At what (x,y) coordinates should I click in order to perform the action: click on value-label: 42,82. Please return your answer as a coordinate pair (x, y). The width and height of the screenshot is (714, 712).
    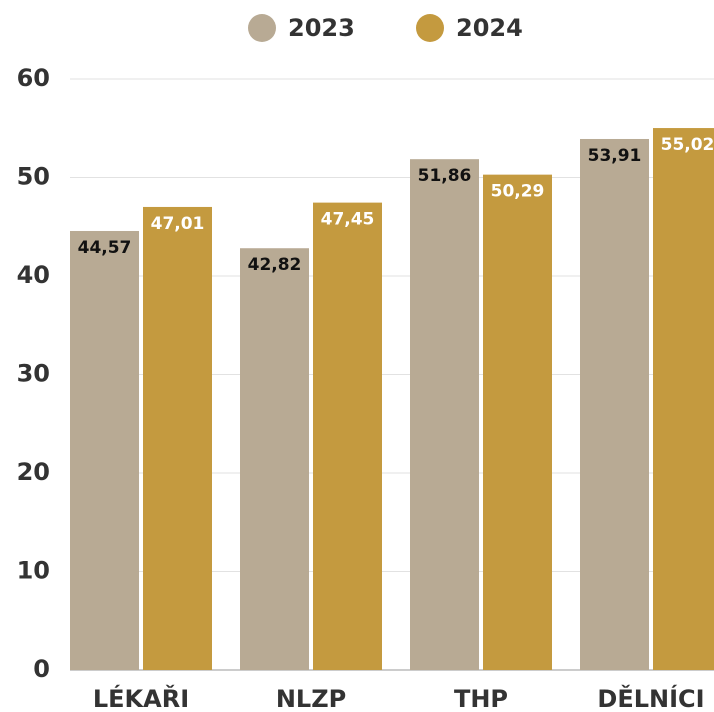
    Looking at the image, I should click on (275, 265).